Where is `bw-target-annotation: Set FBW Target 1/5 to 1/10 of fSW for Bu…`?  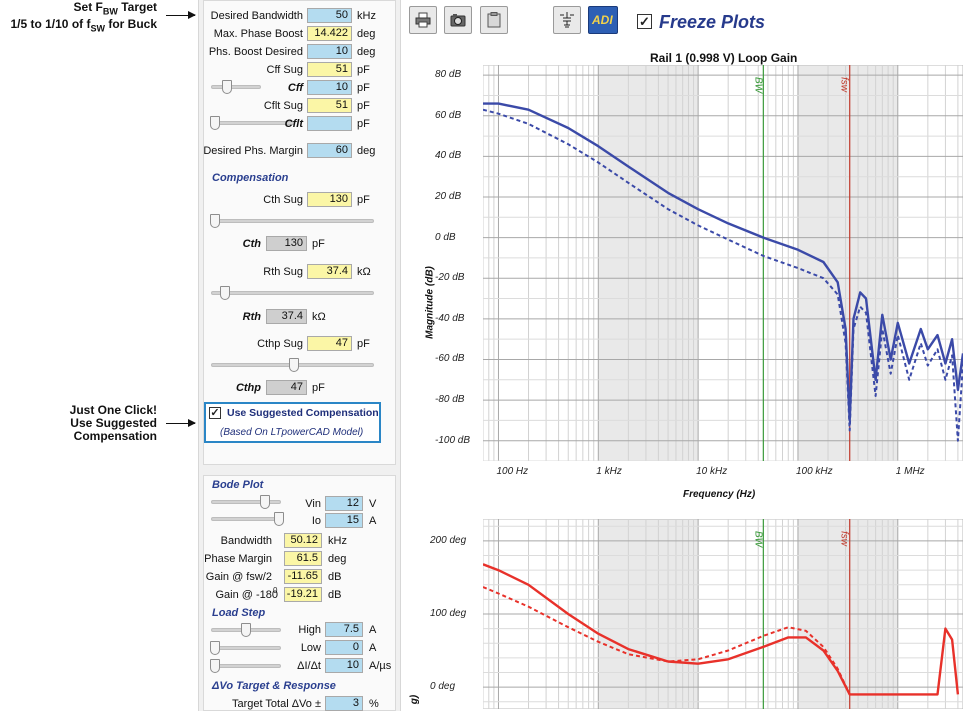
bw-target-annotation: Set FBW Target 1/5 to 1/10 of fSW for Bu… is located at coordinates (83, 17).